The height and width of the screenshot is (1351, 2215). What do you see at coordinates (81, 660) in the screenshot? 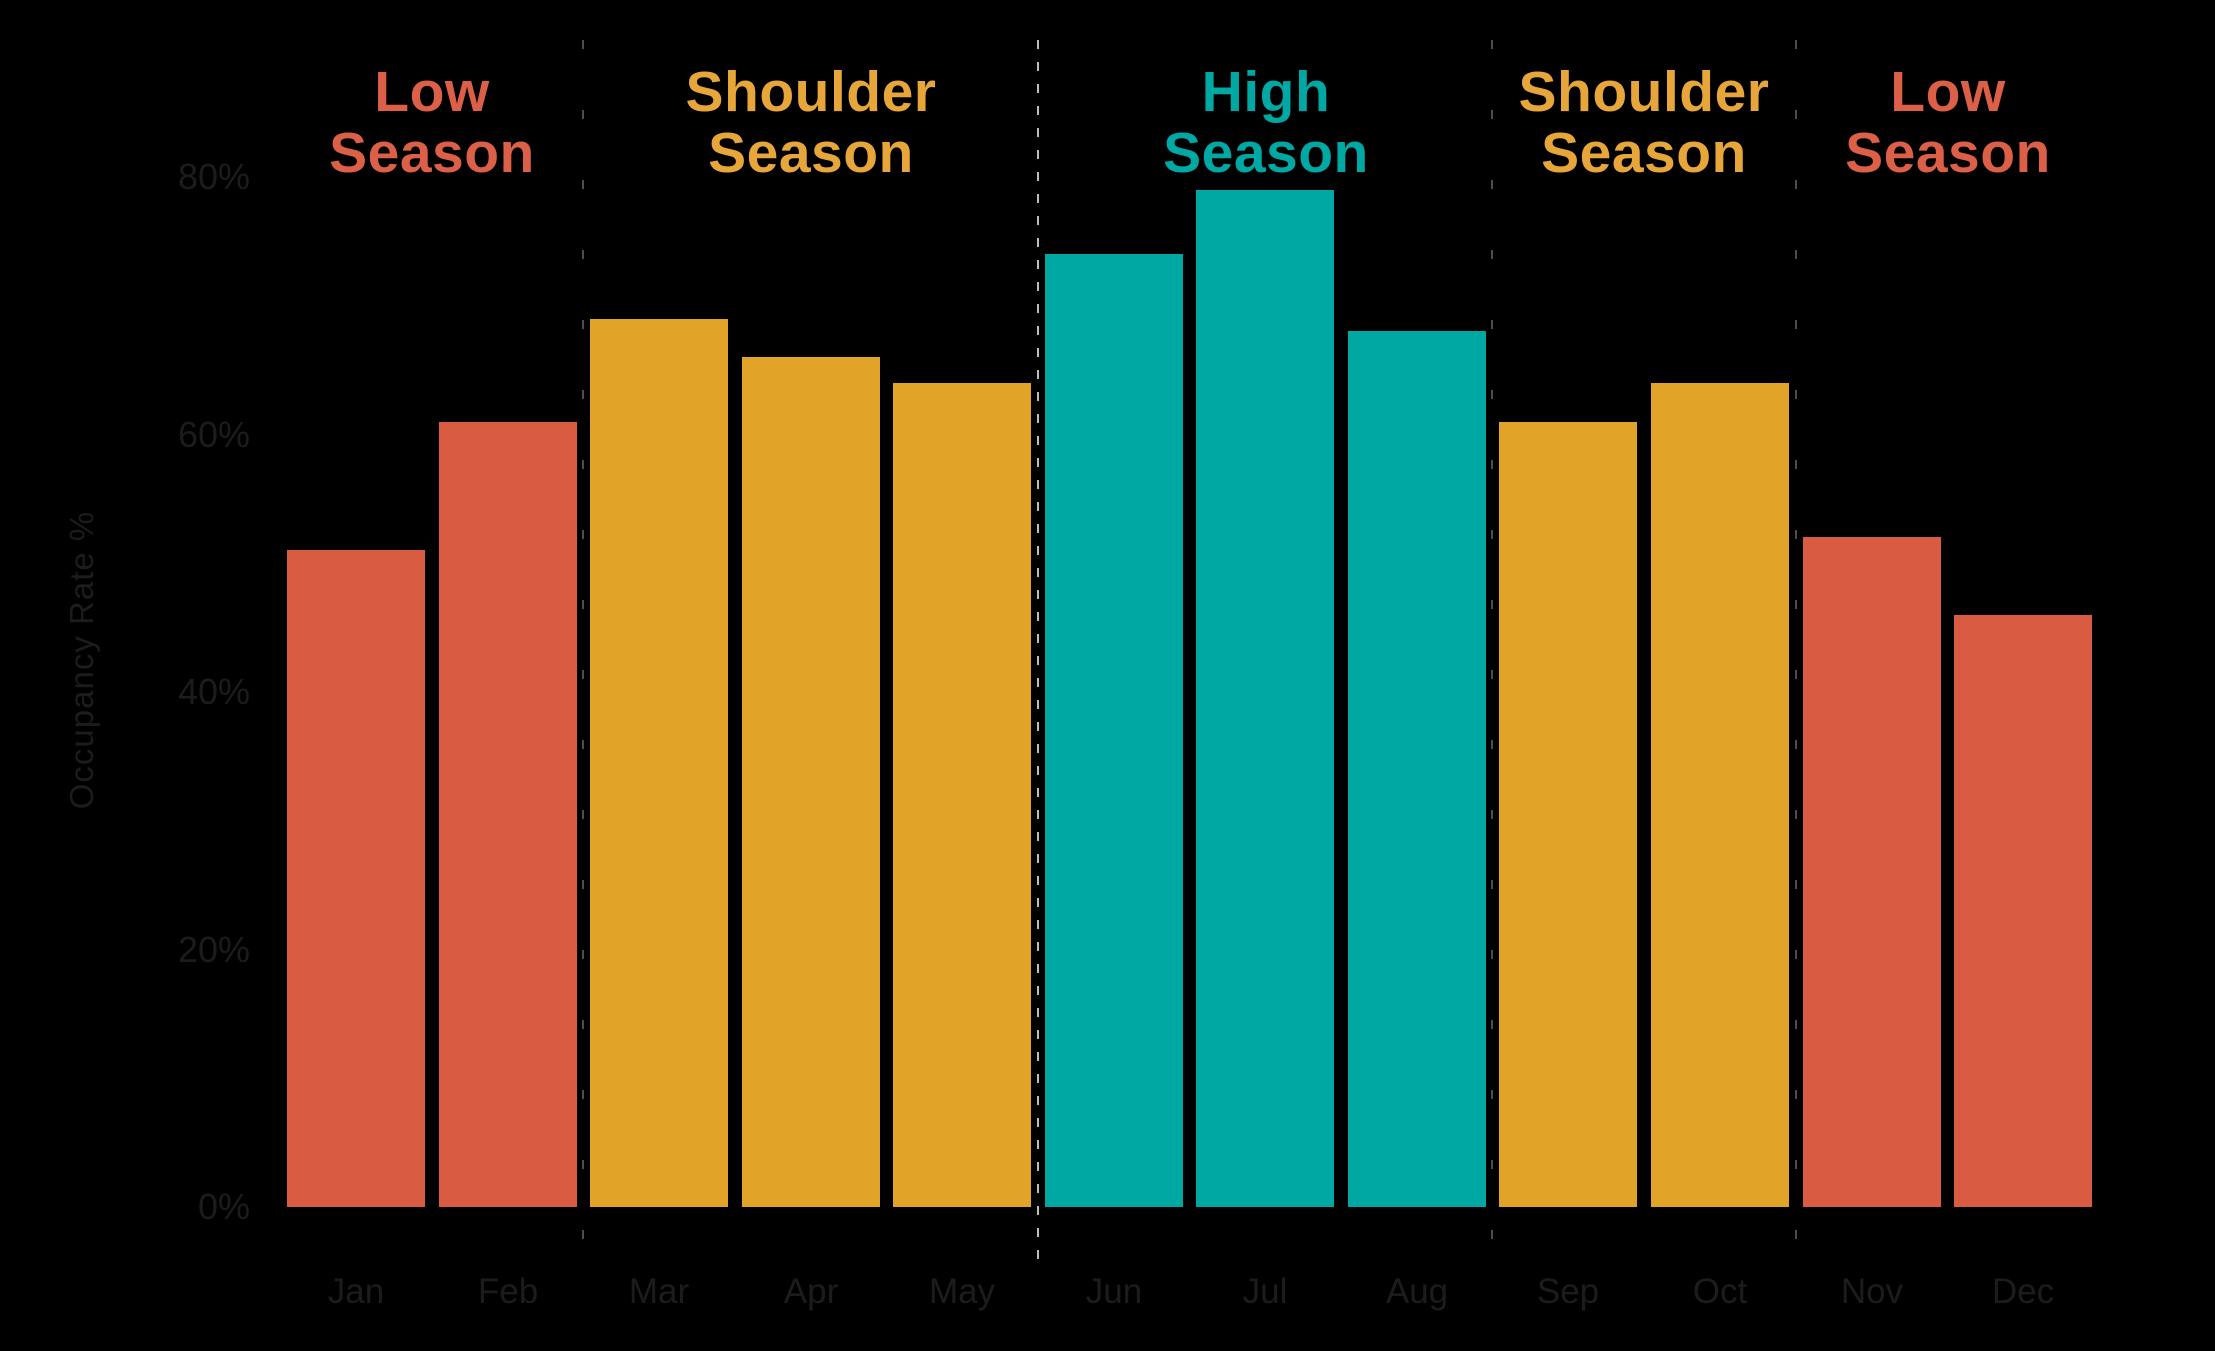
I see `y-axis-title: Occupancy Rate %` at bounding box center [81, 660].